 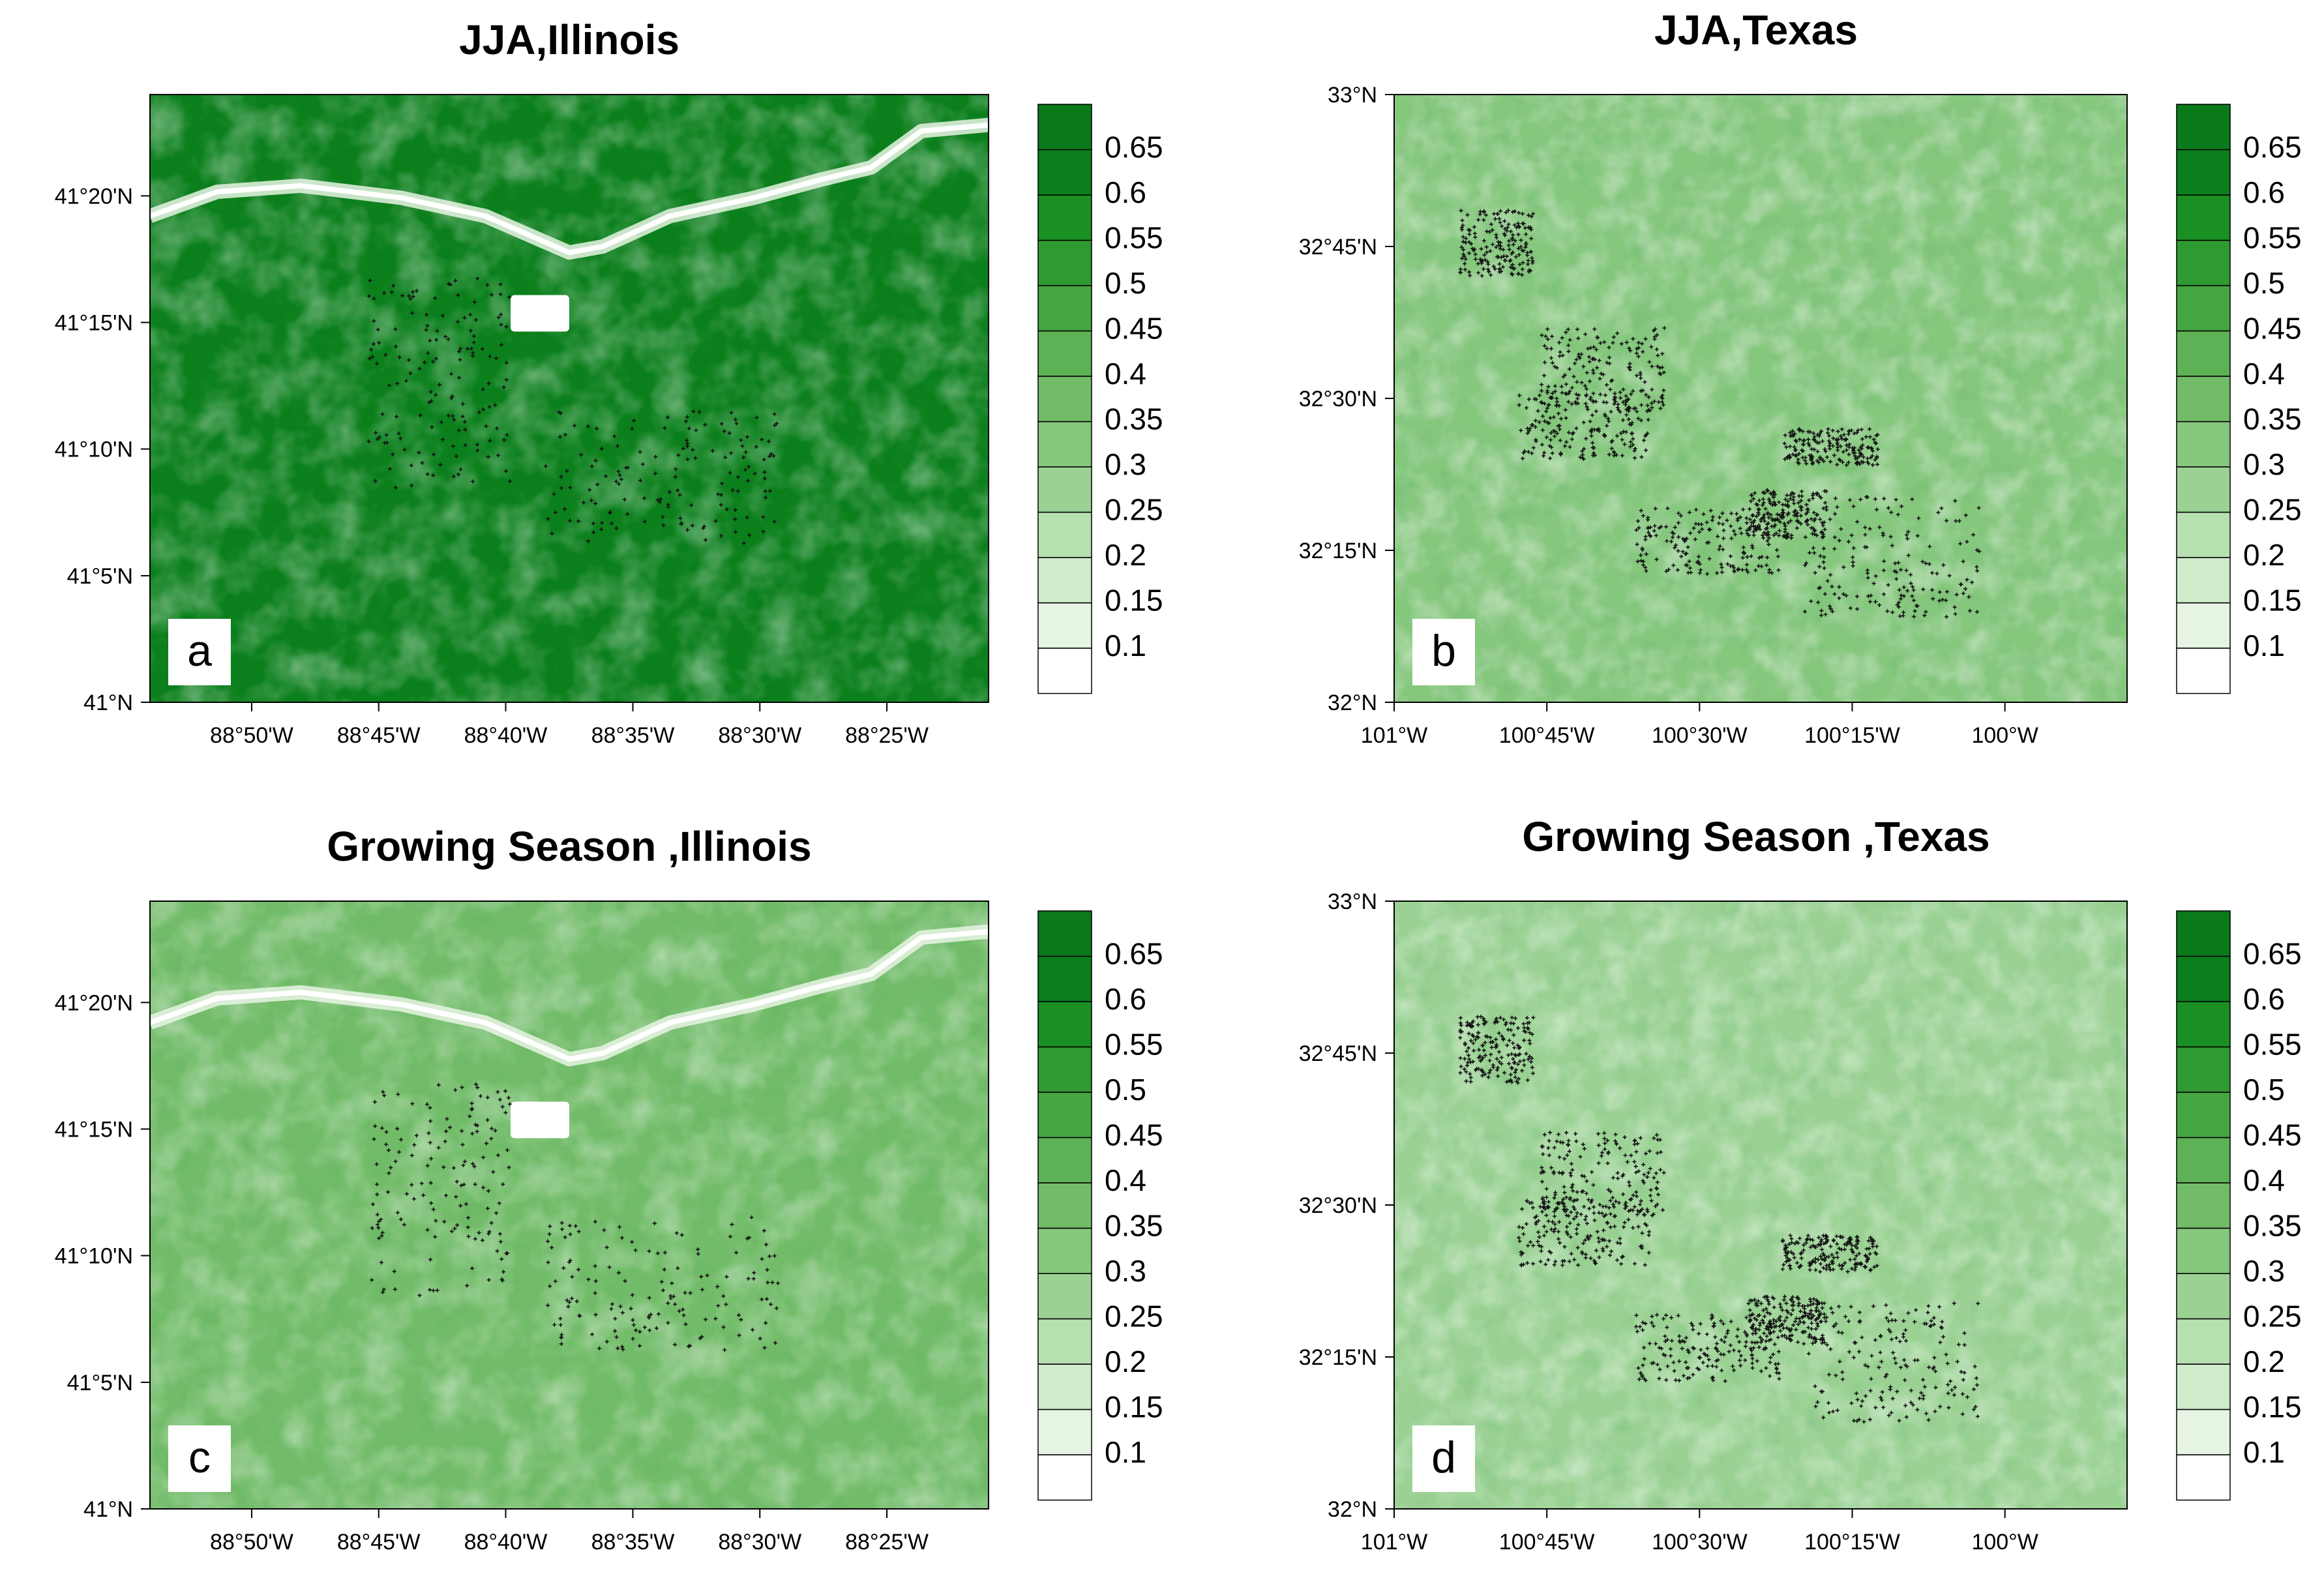 What do you see at coordinates (1761, 1205) in the screenshot?
I see `map-area` at bounding box center [1761, 1205].